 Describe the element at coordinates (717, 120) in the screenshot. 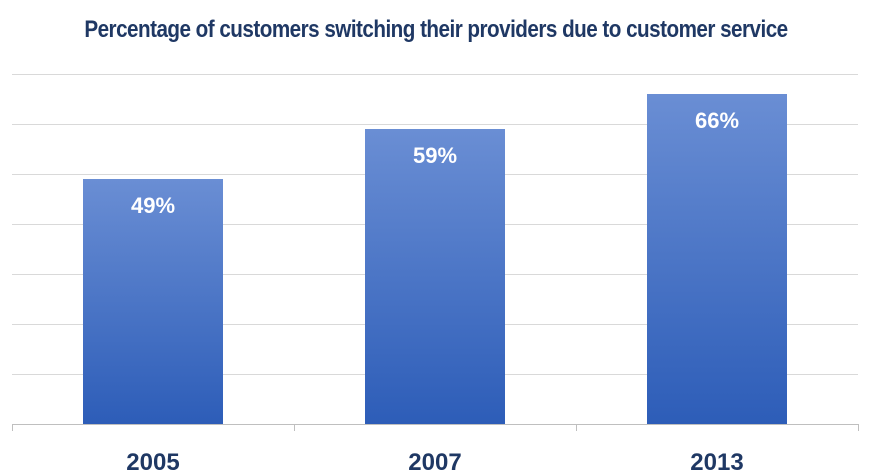

I see `data-label: 66%` at that location.